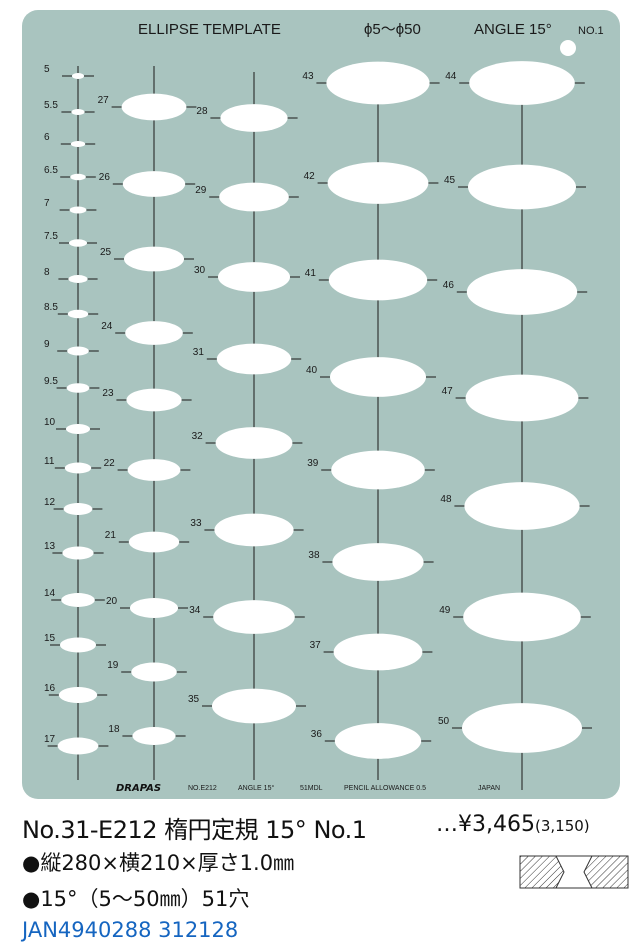  Describe the element at coordinates (51, 381) in the screenshot. I see `ellipse-size-label: 9.5` at that location.